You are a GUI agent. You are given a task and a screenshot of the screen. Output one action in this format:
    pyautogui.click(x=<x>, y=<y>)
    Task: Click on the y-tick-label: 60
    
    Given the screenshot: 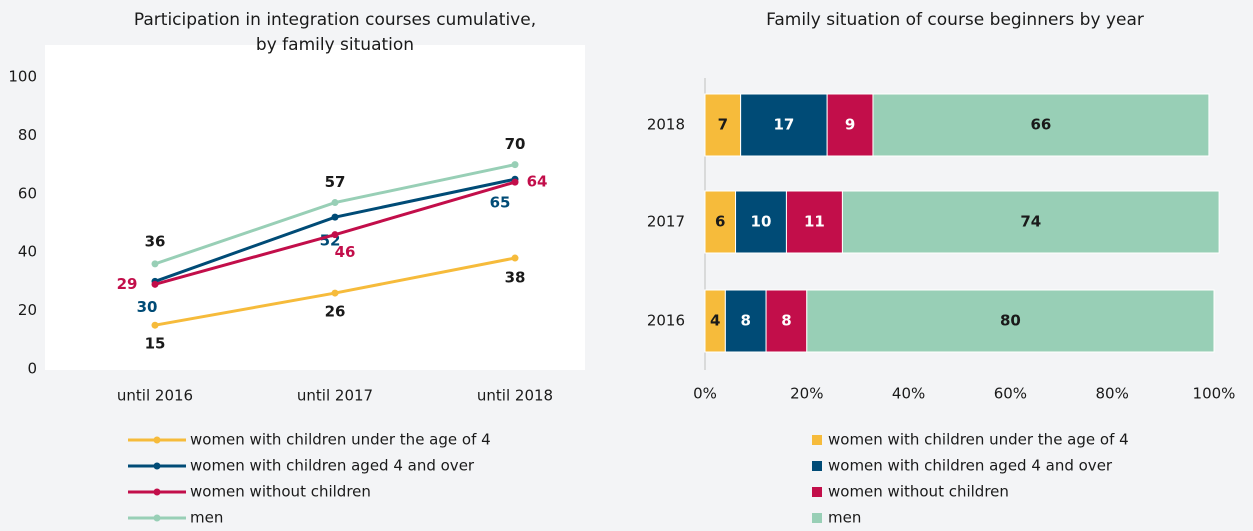 What is the action you would take?
    pyautogui.click(x=27, y=193)
    